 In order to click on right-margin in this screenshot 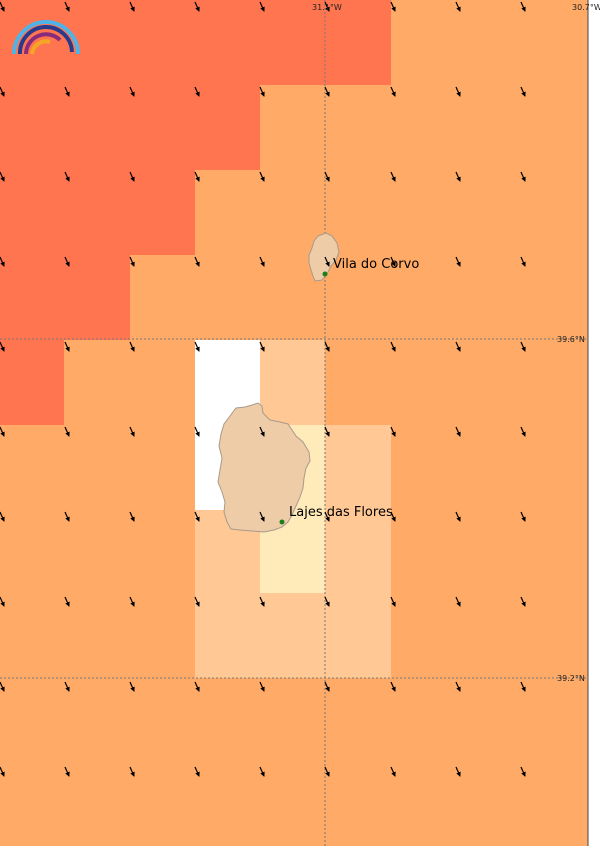, I will do `click(594, 423)`.